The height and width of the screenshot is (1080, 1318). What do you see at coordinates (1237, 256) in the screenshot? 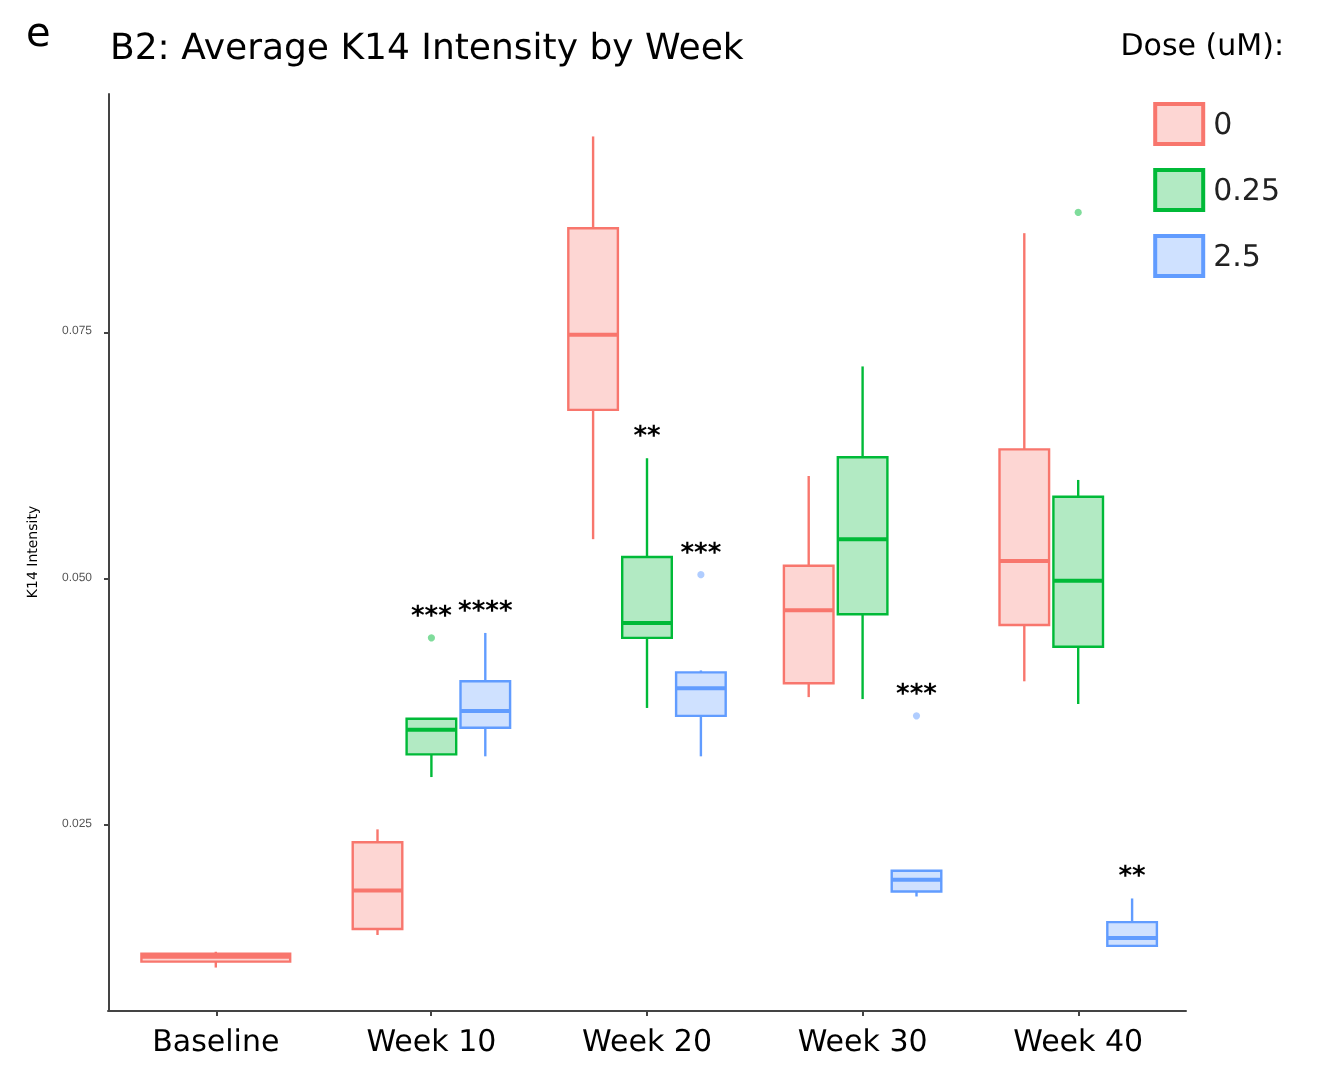
I see `legend-label: 2.5` at bounding box center [1237, 256].